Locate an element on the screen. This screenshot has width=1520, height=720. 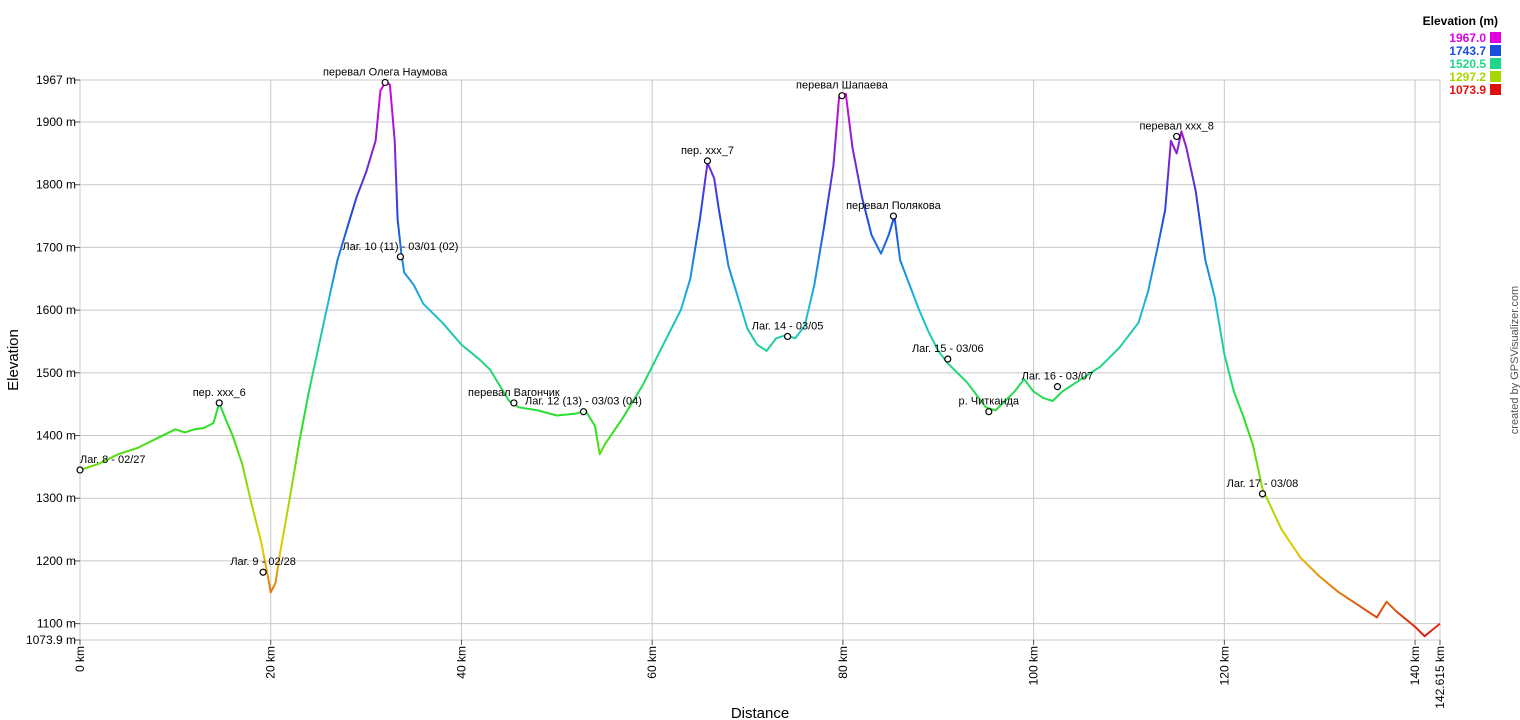
x-tick-label: 0 km is located at coordinates (80, 659).